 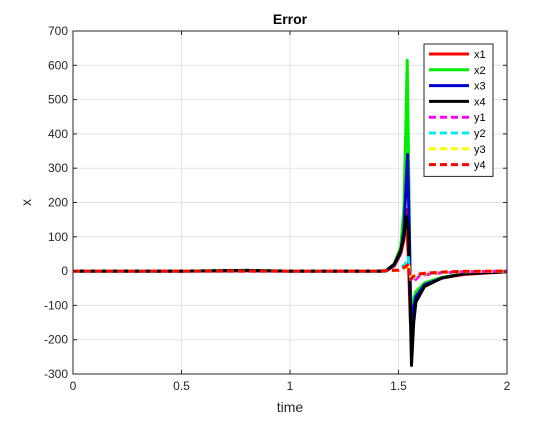 I want to click on y-tick-label: 500, so click(x=58, y=100).